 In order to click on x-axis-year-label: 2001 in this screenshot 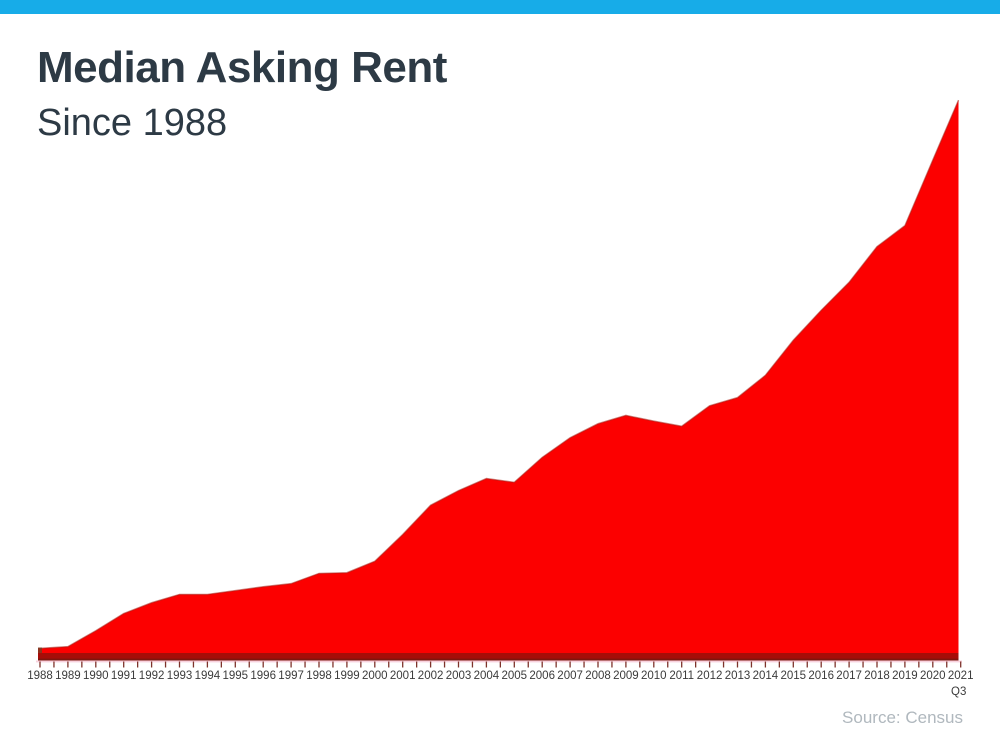, I will do `click(403, 676)`.